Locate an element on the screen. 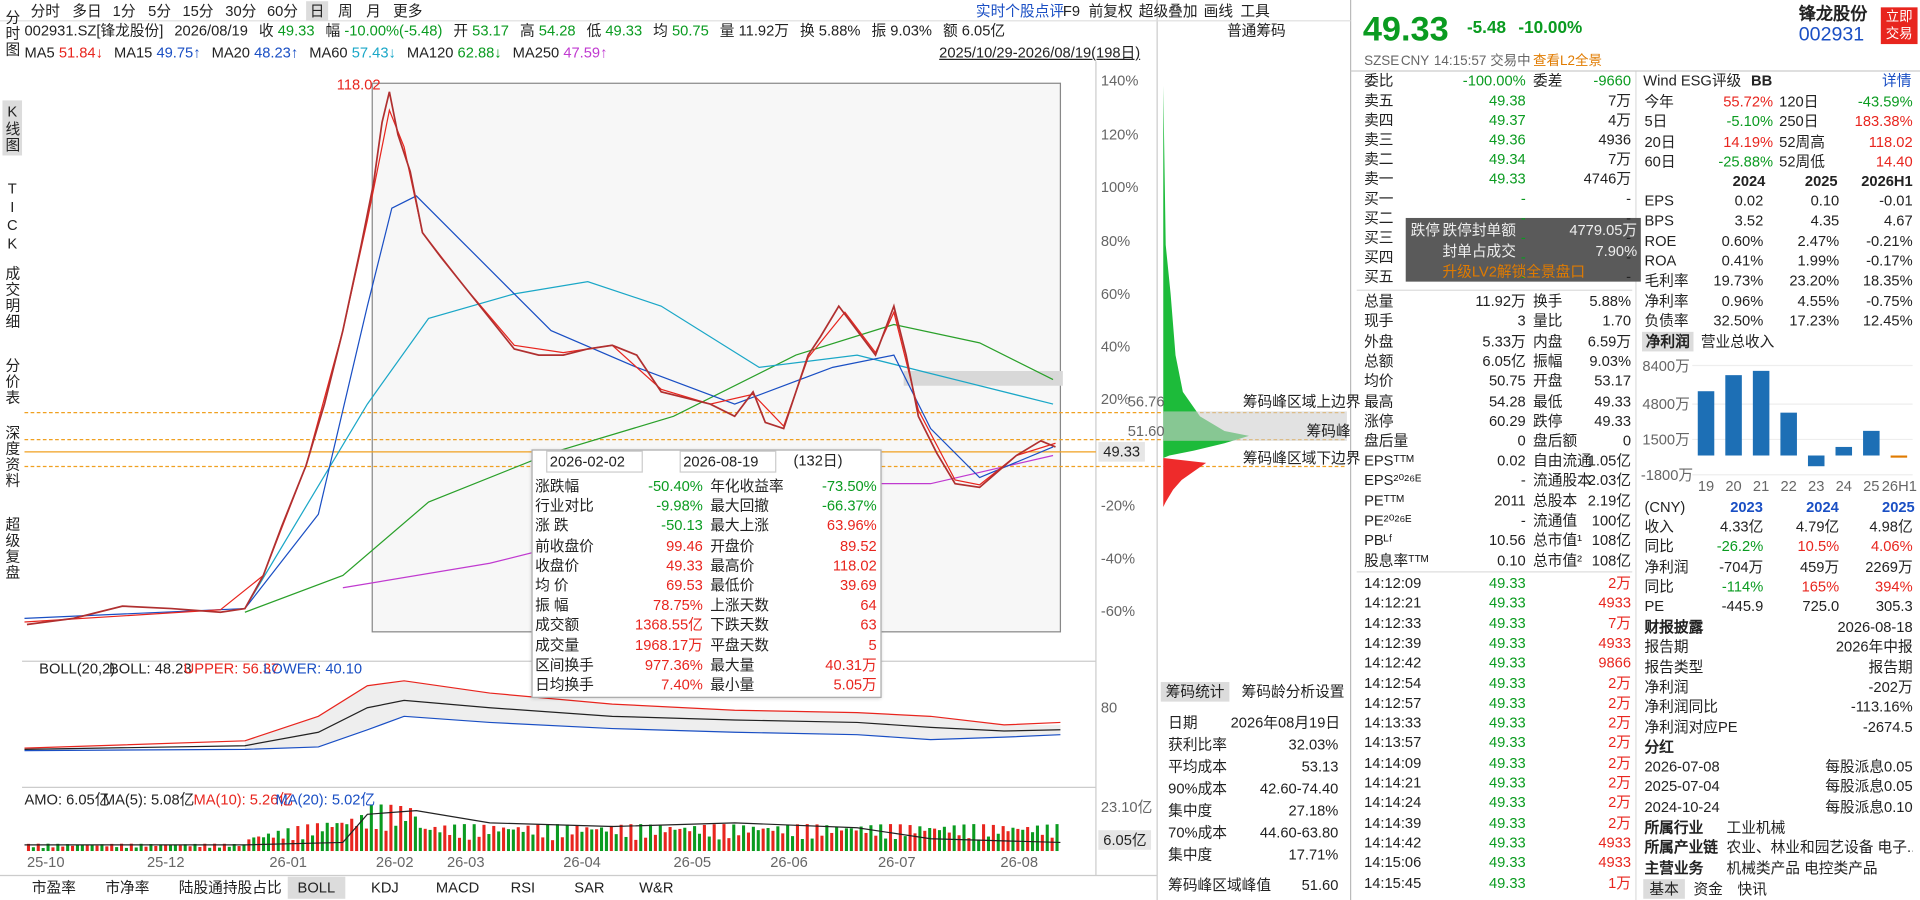 The height and width of the screenshot is (900, 1920). indicator-tab: 陆股通持股占比 is located at coordinates (230, 888).